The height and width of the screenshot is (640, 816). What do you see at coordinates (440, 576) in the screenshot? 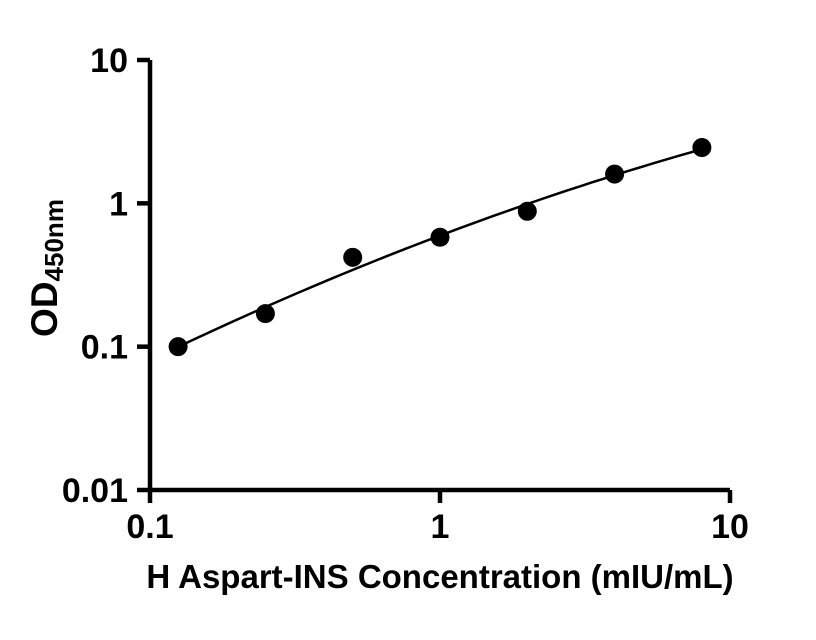
I see `x-axis-title: H Aspart-INS Concentration (mIU/mL)` at bounding box center [440, 576].